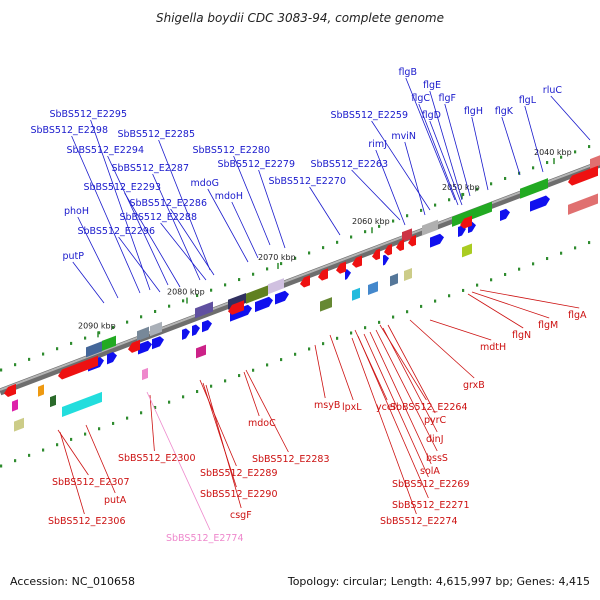 The width and height of the screenshot is (600, 600). Describe the element at coordinates (205, 183) in the screenshot. I see `upper-gene-label: mdoG` at that location.